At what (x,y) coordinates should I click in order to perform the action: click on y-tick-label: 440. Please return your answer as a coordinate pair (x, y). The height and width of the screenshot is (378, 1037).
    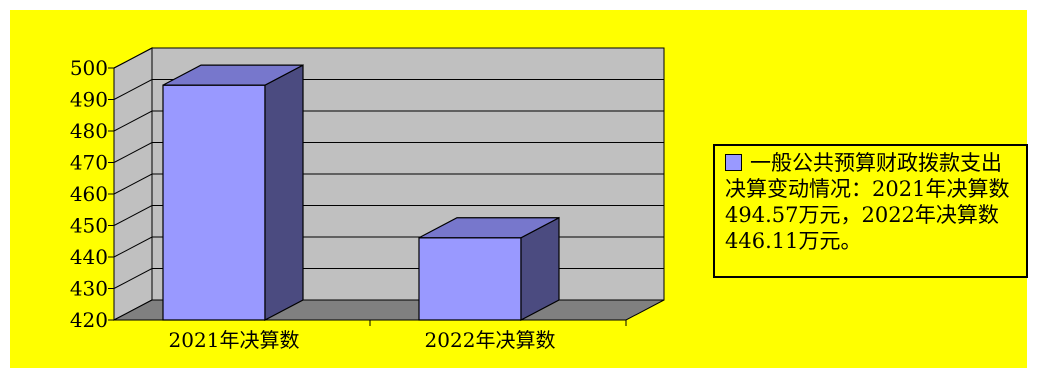
    Looking at the image, I should click on (89, 257).